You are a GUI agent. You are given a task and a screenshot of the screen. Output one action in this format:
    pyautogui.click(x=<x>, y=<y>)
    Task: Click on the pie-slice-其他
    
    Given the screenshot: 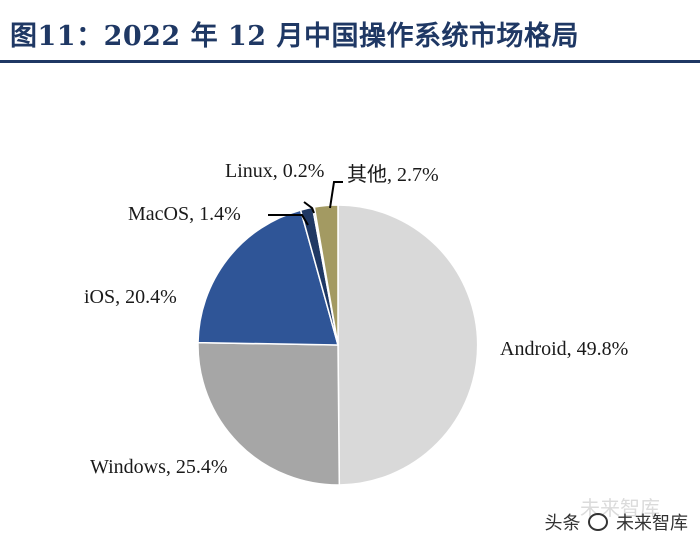 What is the action you would take?
    pyautogui.click(x=326, y=275)
    